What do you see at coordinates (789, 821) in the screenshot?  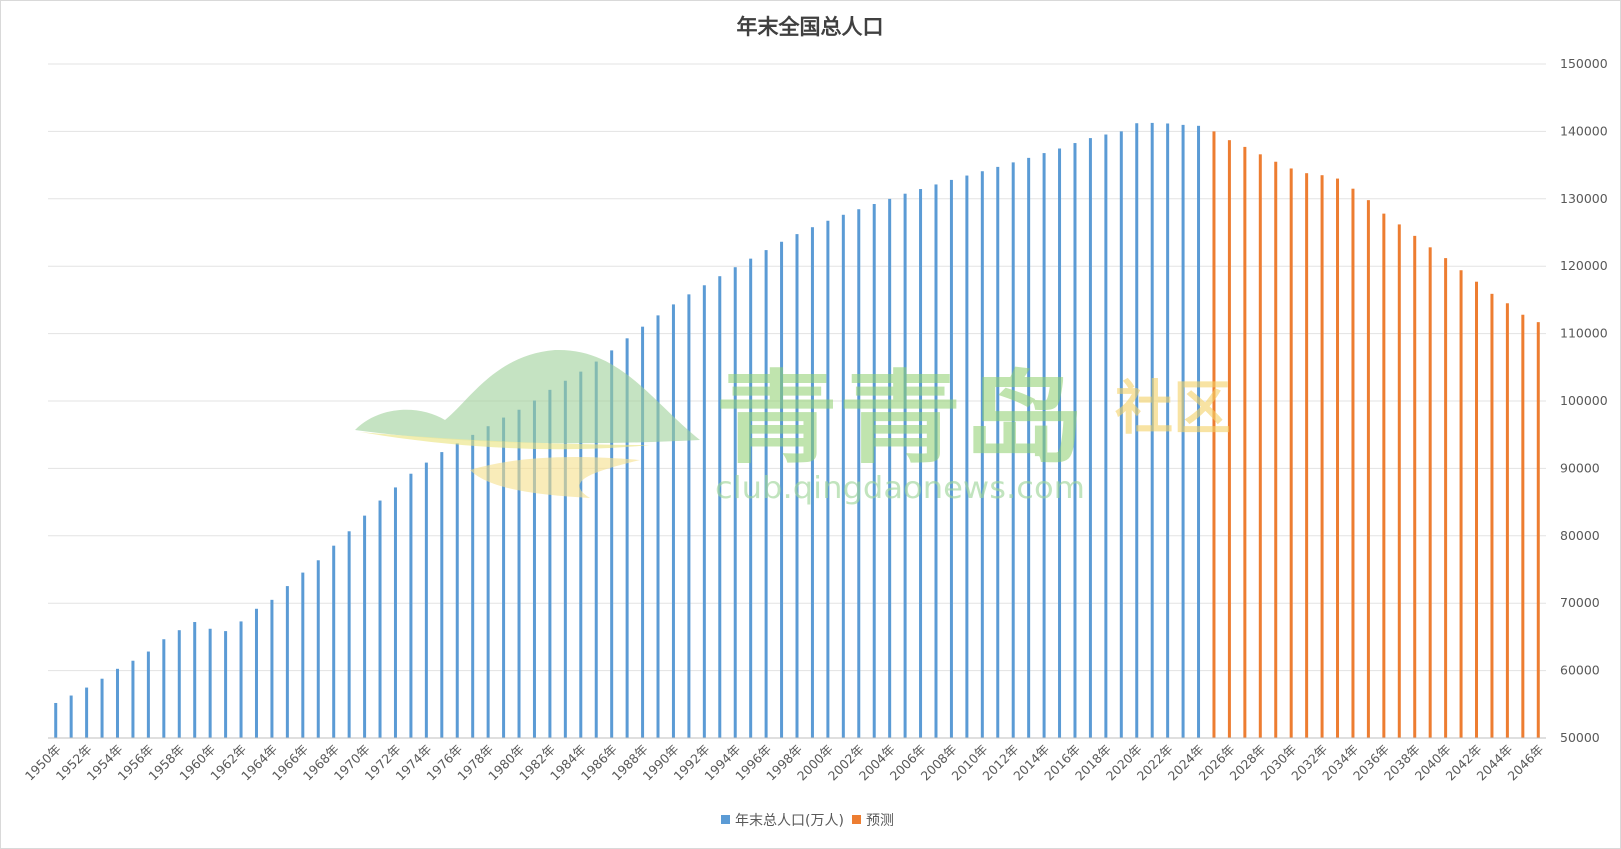 I see `legend-label-population: 年末总人口(万人)` at bounding box center [789, 821].